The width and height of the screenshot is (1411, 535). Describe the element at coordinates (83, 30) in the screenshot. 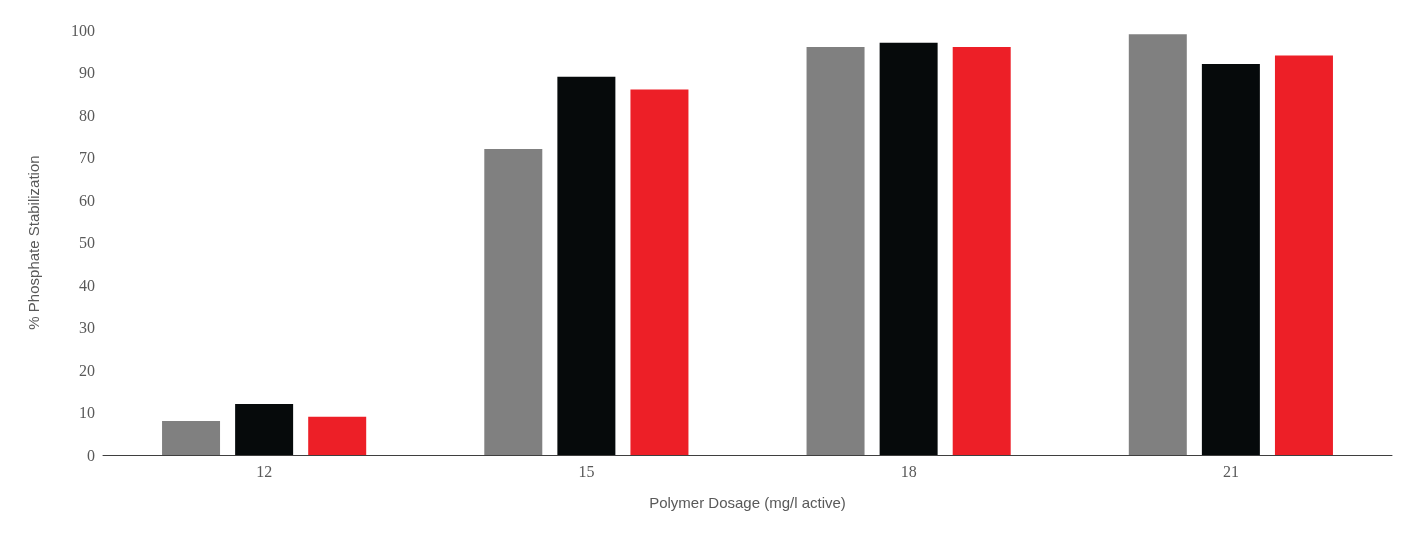

I see `y-tick-label: 100` at that location.